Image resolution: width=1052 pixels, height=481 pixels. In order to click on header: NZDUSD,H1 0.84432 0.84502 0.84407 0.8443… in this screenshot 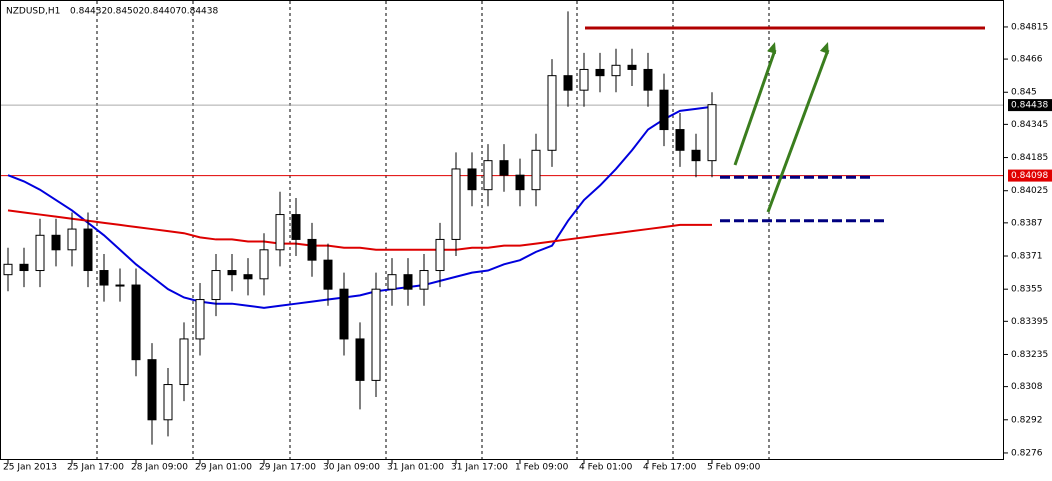, I will do `click(112, 12)`.